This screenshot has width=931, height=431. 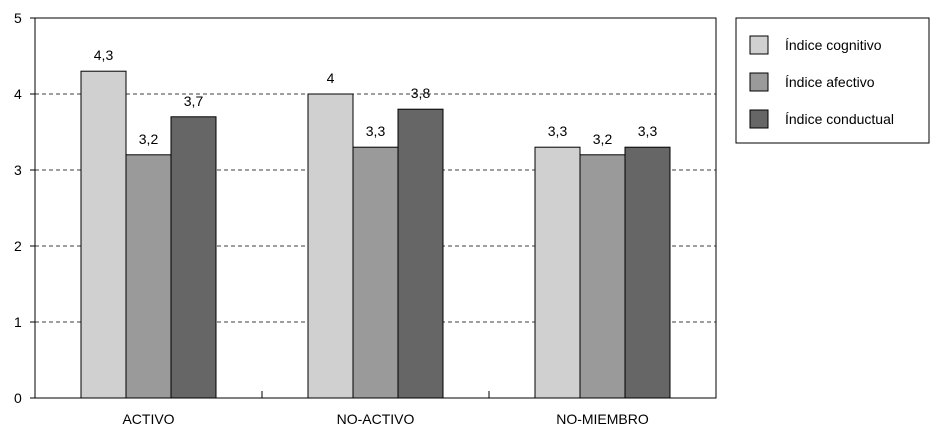 I want to click on y-tick-label: 4, so click(x=18, y=94).